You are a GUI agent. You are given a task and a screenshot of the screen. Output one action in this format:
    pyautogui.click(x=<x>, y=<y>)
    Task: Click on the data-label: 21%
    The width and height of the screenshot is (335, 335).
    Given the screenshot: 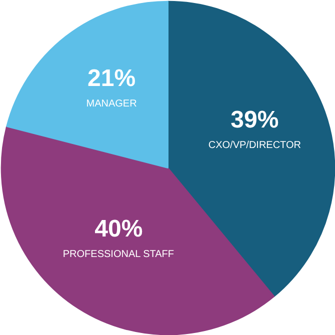 What is the action you would take?
    pyautogui.click(x=112, y=78)
    